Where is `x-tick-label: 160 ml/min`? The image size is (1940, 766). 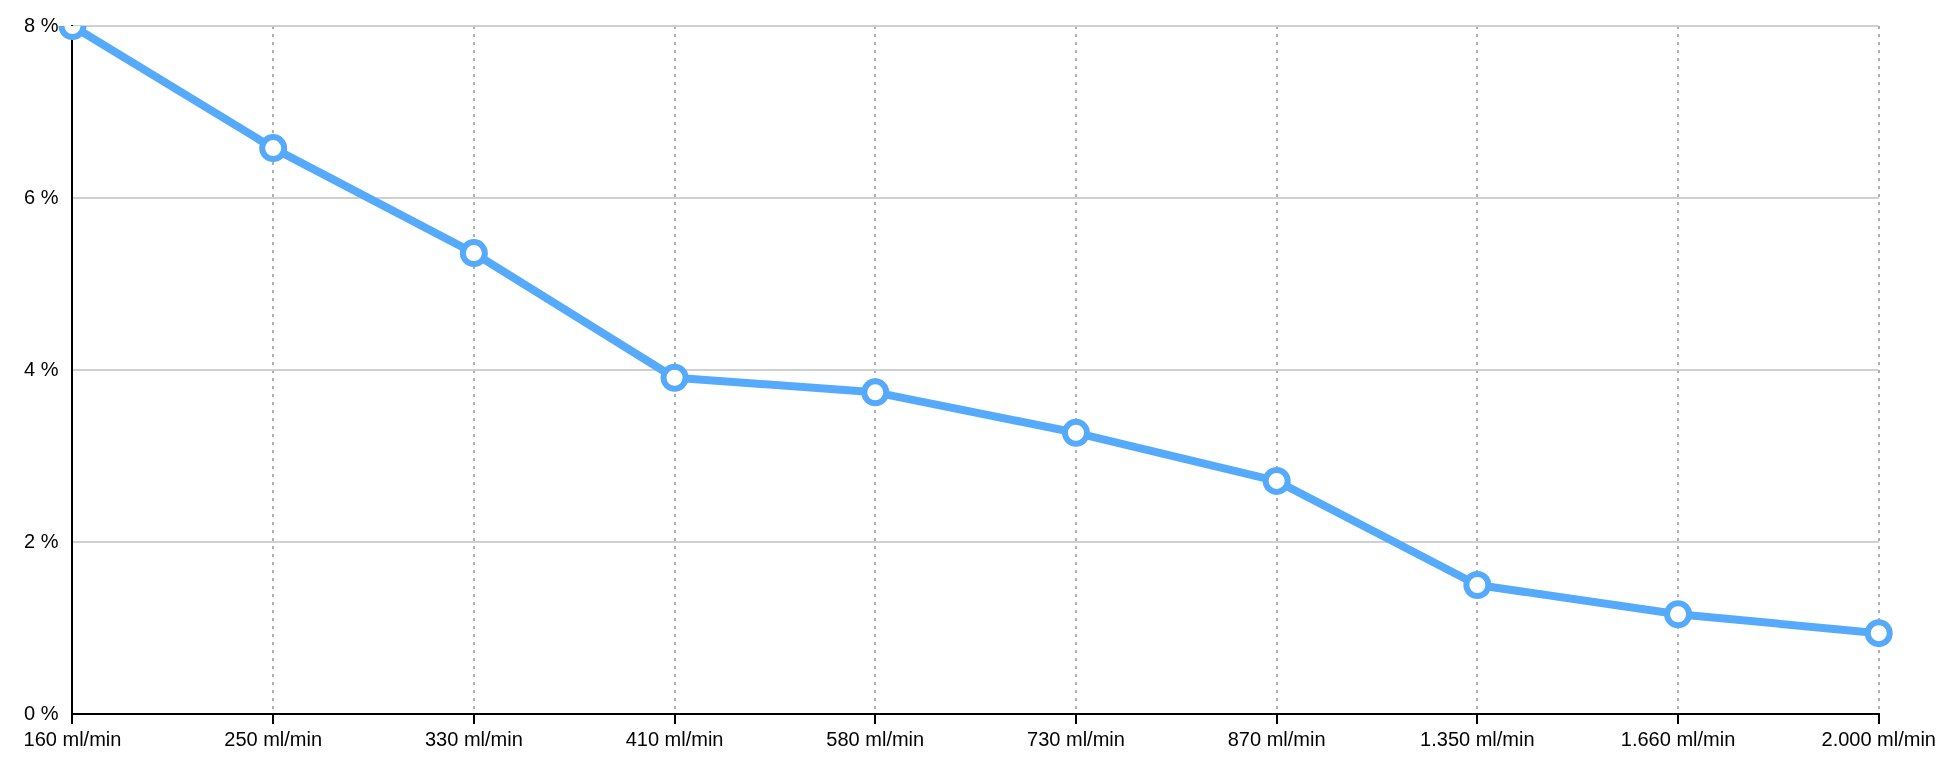
x-tick-label: 160 ml/min is located at coordinates (72, 738).